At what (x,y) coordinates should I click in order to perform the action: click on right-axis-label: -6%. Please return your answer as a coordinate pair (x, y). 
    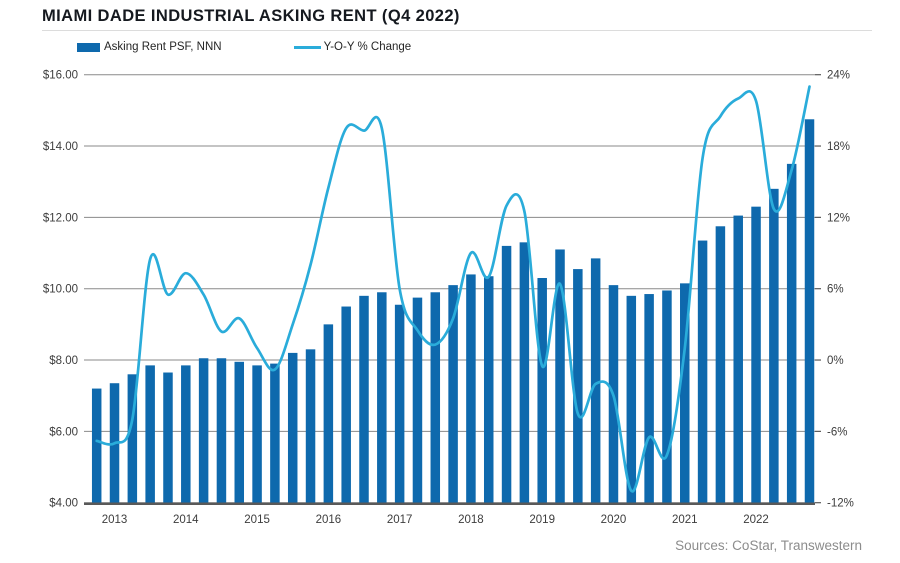
    Looking at the image, I should click on (837, 432).